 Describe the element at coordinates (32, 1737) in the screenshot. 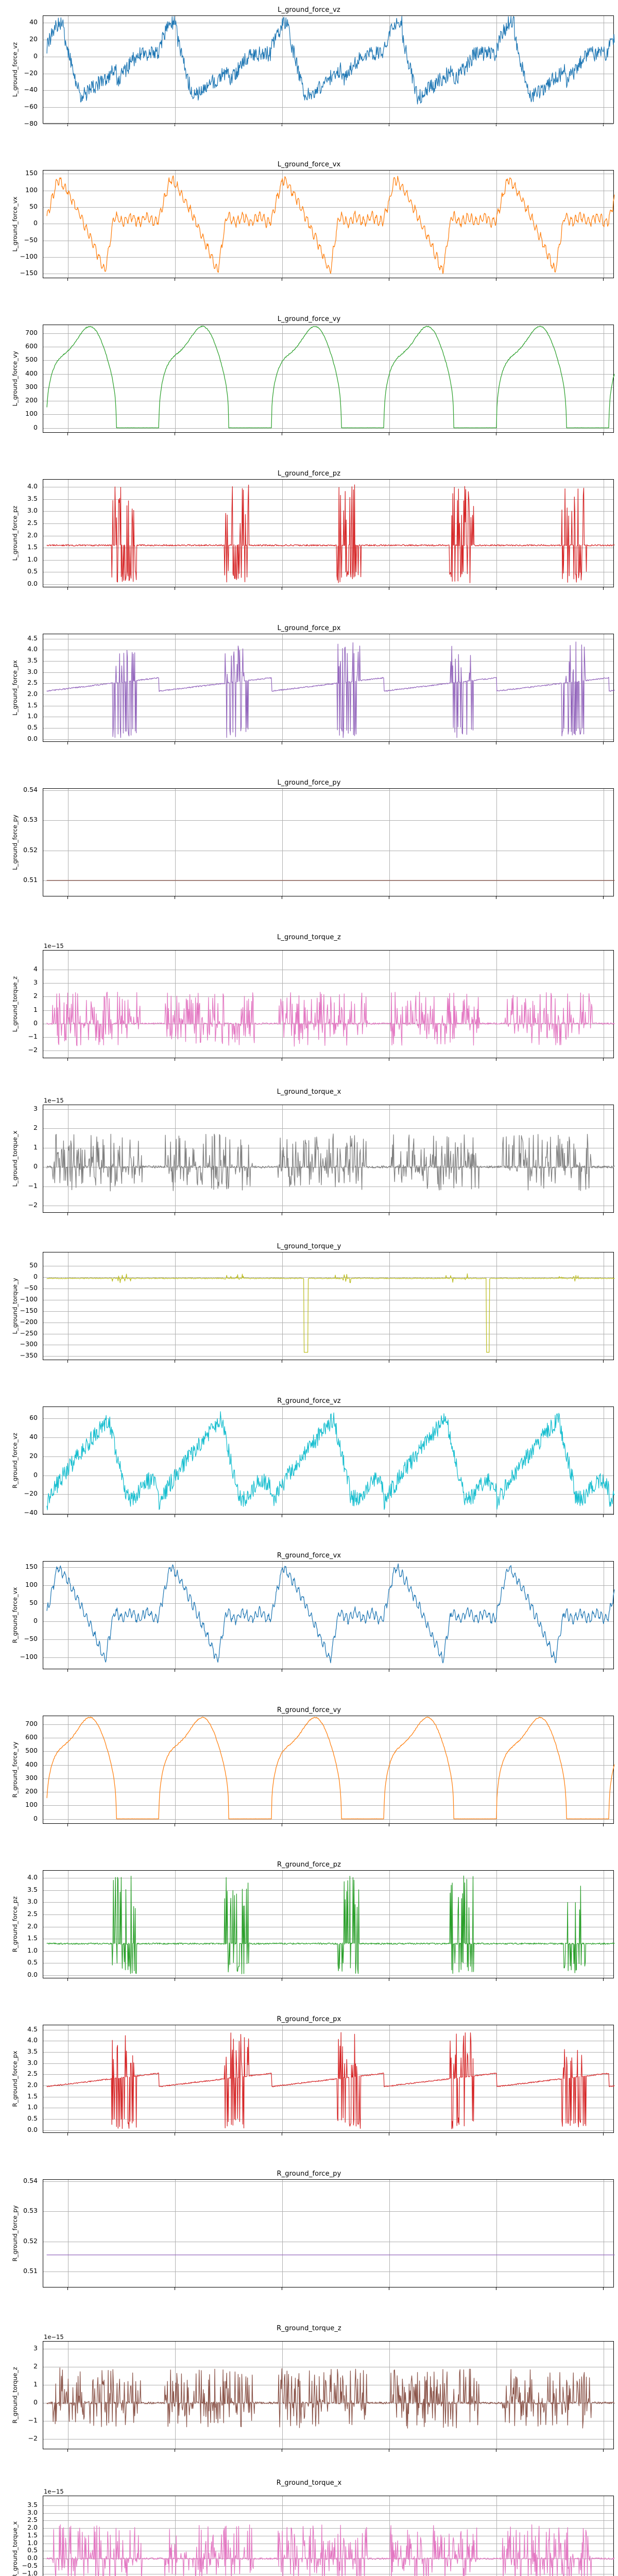

I see `y-tick-label: 600` at that location.